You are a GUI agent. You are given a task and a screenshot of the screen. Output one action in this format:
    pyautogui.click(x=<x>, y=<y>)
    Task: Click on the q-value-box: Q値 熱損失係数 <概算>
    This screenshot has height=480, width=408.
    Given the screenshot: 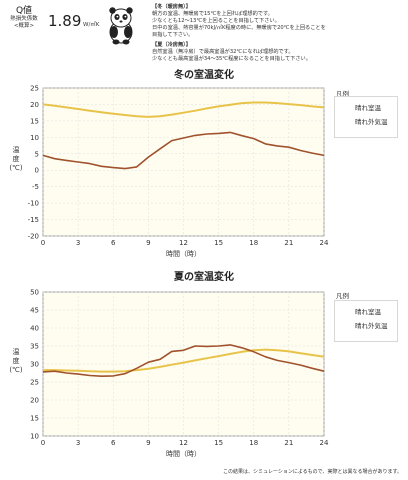 What is the action you would take?
    pyautogui.click(x=24, y=18)
    